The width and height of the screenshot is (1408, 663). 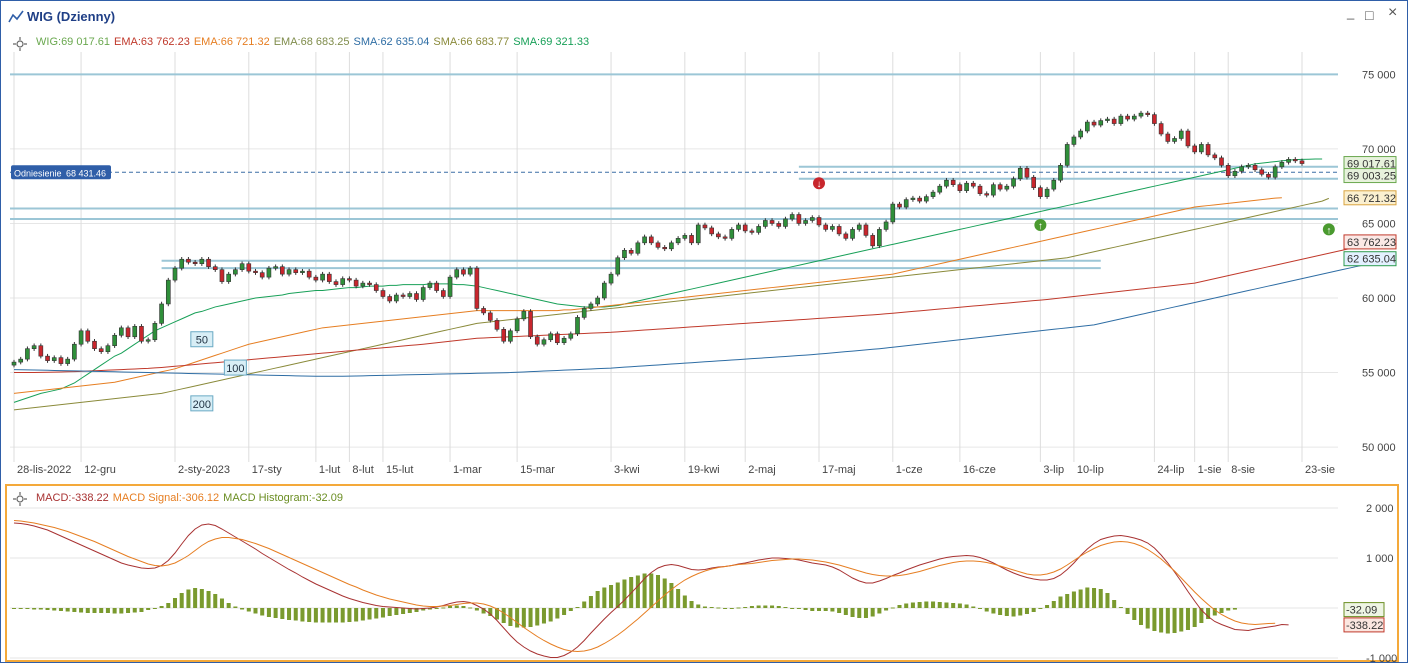 What do you see at coordinates (1210, 470) in the screenshot?
I see `x-tick-label: 1-sie` at bounding box center [1210, 470].